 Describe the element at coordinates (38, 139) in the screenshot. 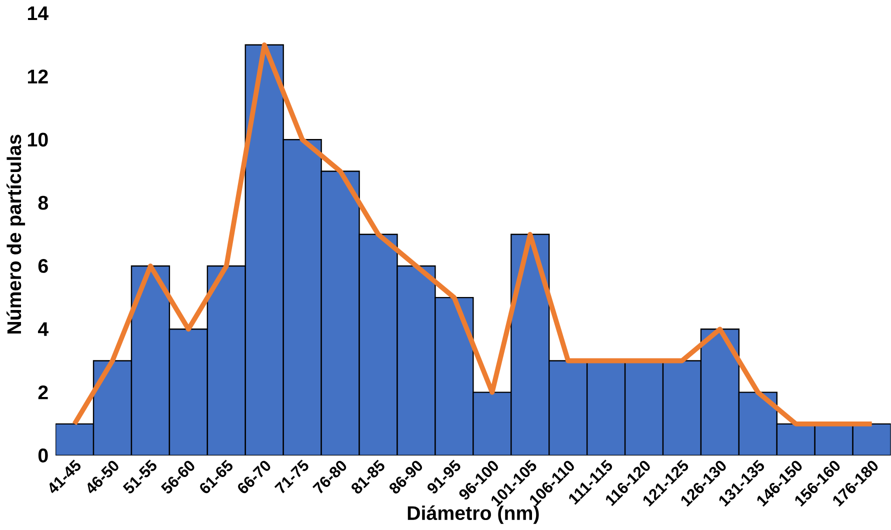

I see `y-tick-label: 10` at that location.